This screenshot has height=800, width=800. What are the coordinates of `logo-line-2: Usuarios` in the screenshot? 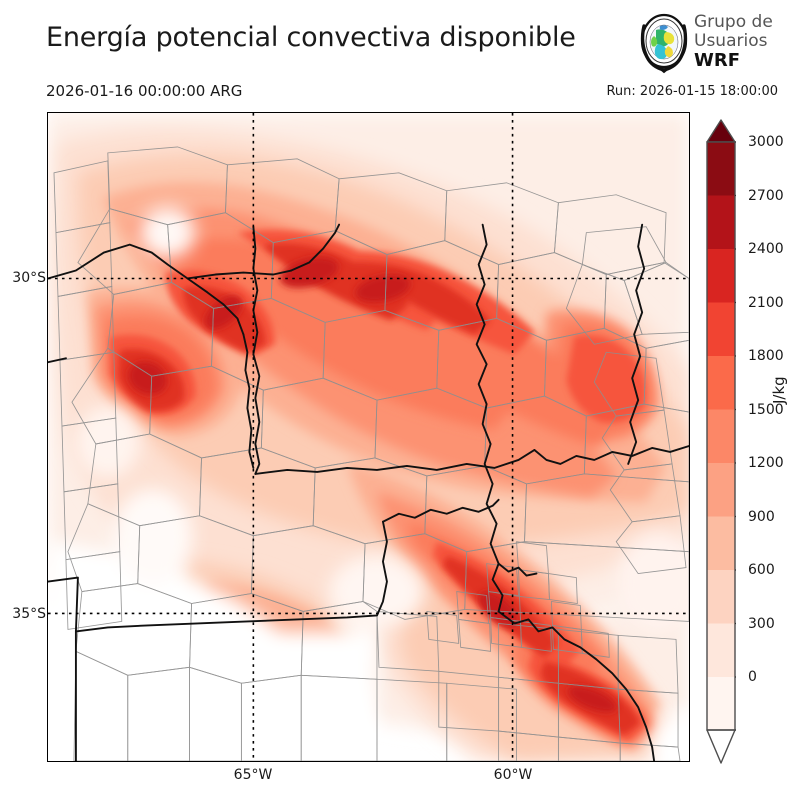 It's located at (731, 41).